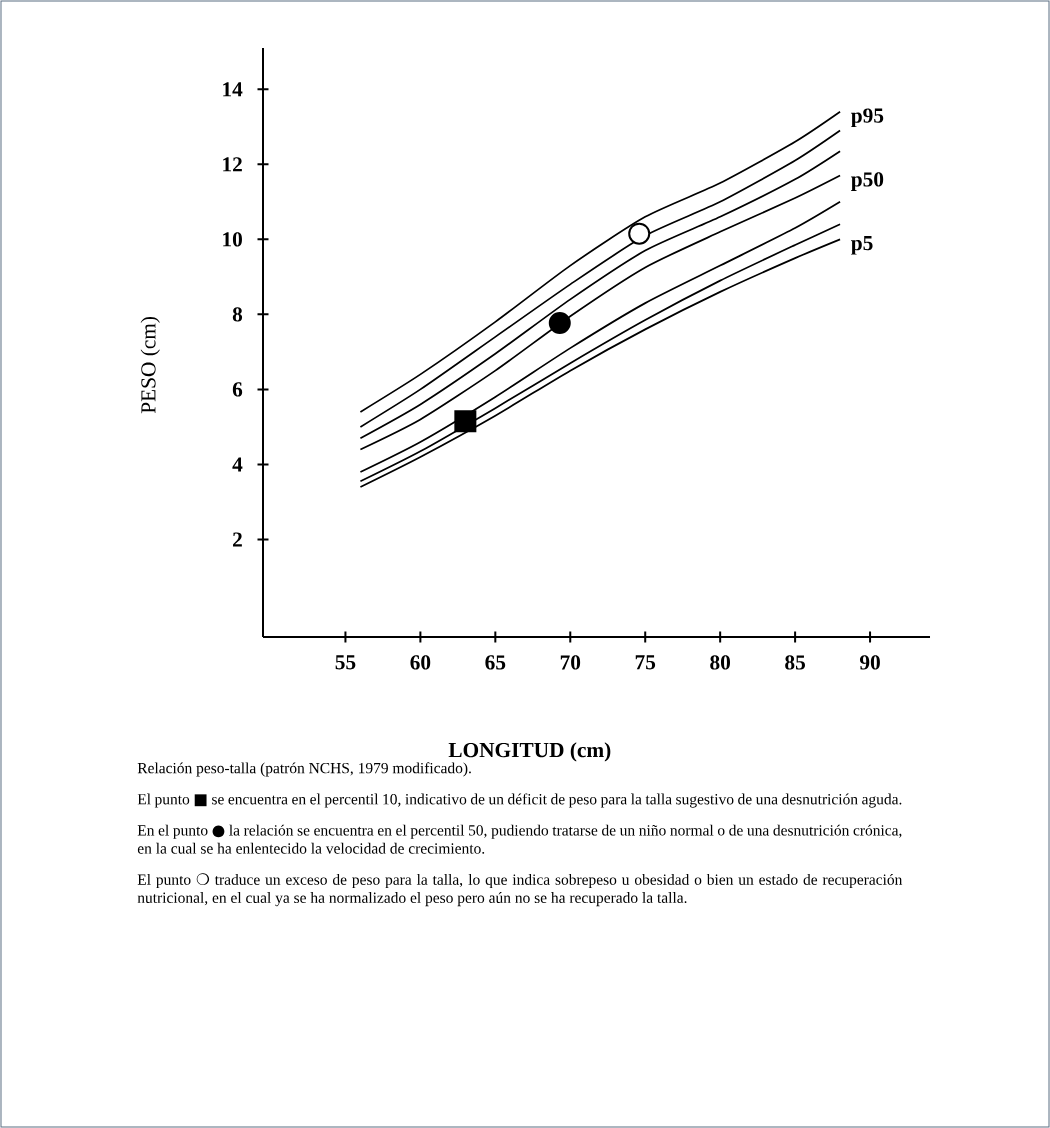 This screenshot has width=1050, height=1128. Describe the element at coordinates (720, 662) in the screenshot. I see `x-tick-label: 80` at that location.